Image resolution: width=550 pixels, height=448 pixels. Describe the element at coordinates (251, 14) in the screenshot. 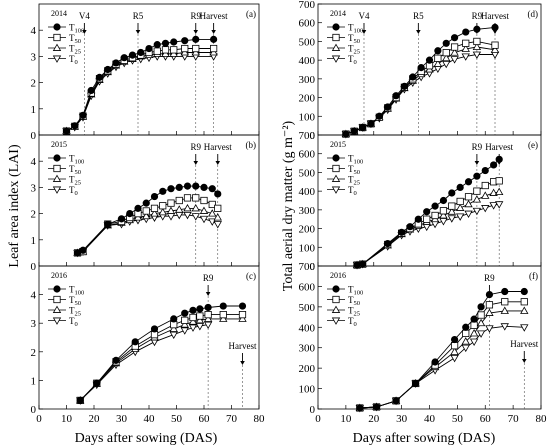

I see `panel-letter: (a)` at that location.